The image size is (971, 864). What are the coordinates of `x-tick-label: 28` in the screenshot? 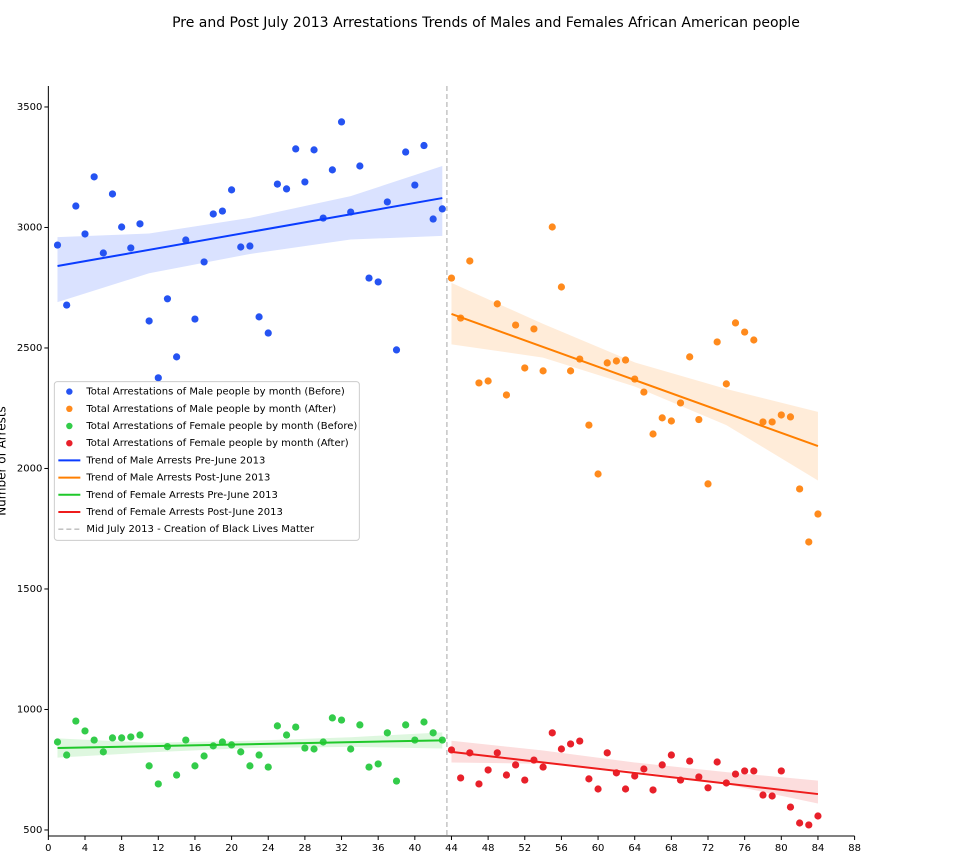 It's located at (305, 848).